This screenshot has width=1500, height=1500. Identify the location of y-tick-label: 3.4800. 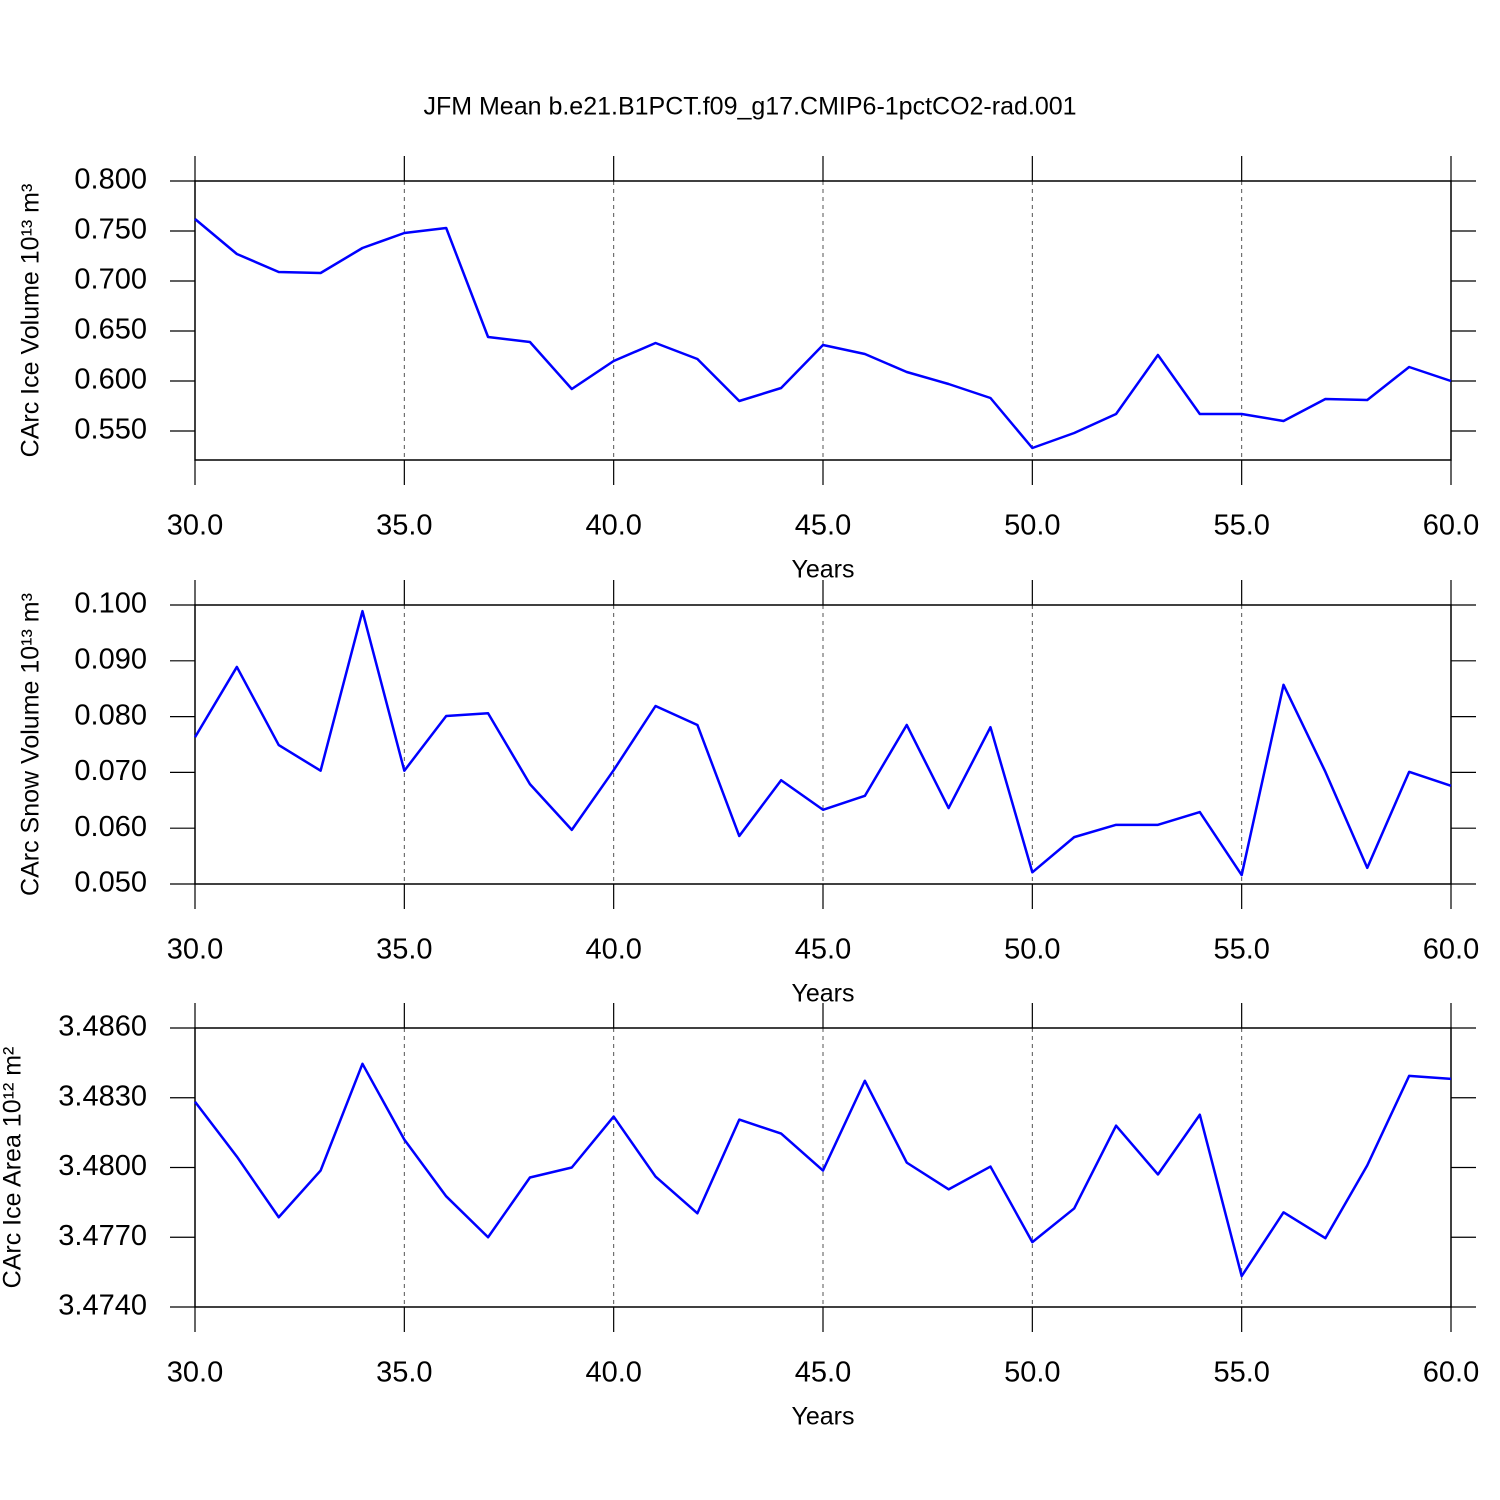
(102, 1166).